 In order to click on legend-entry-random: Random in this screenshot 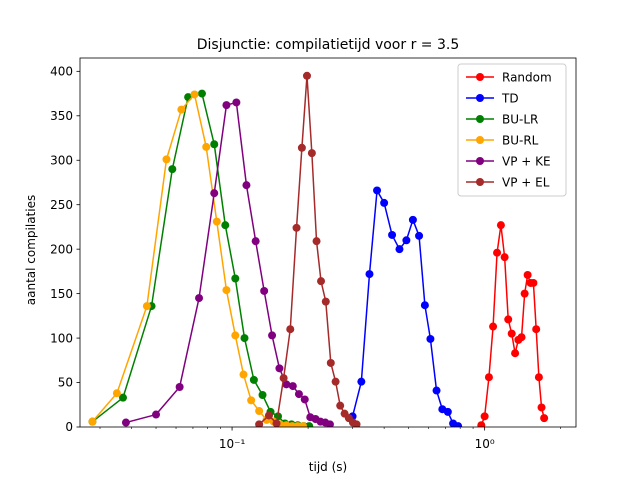, I will do `click(509, 78)`.